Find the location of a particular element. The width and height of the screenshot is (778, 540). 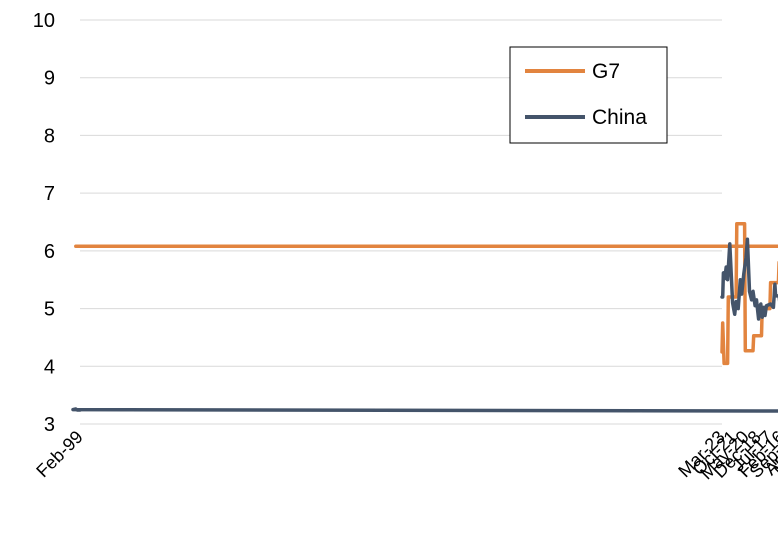

y-tick-label: 10 is located at coordinates (44, 21).